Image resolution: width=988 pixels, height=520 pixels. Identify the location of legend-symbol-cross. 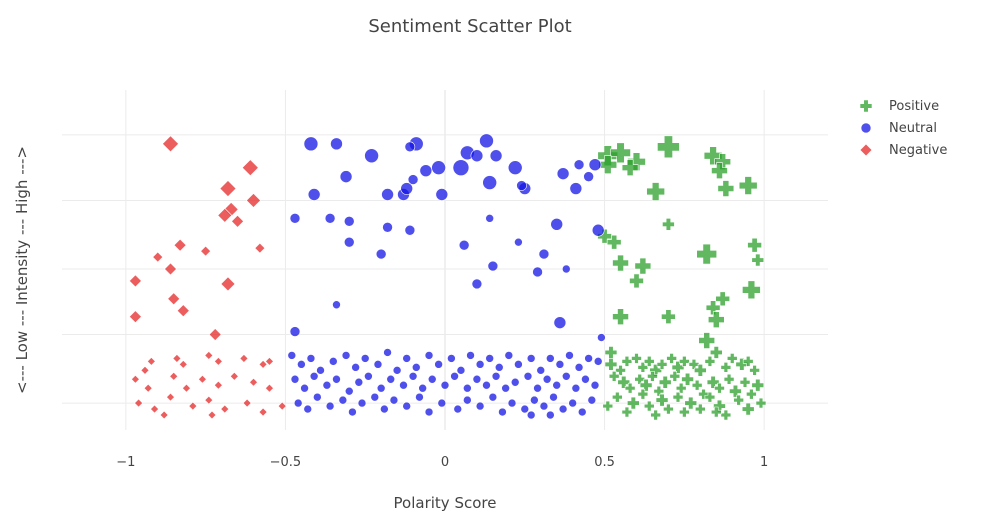
(866, 106).